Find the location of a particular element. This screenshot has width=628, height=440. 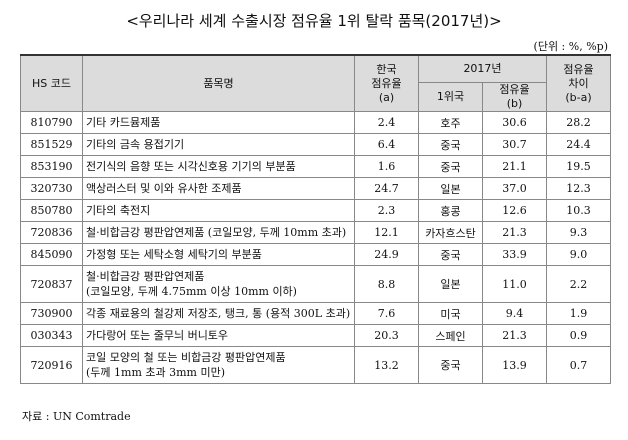

item-line: 전기식의 음향 또는 시각신호용 기기의 부분품 is located at coordinates (191, 166).